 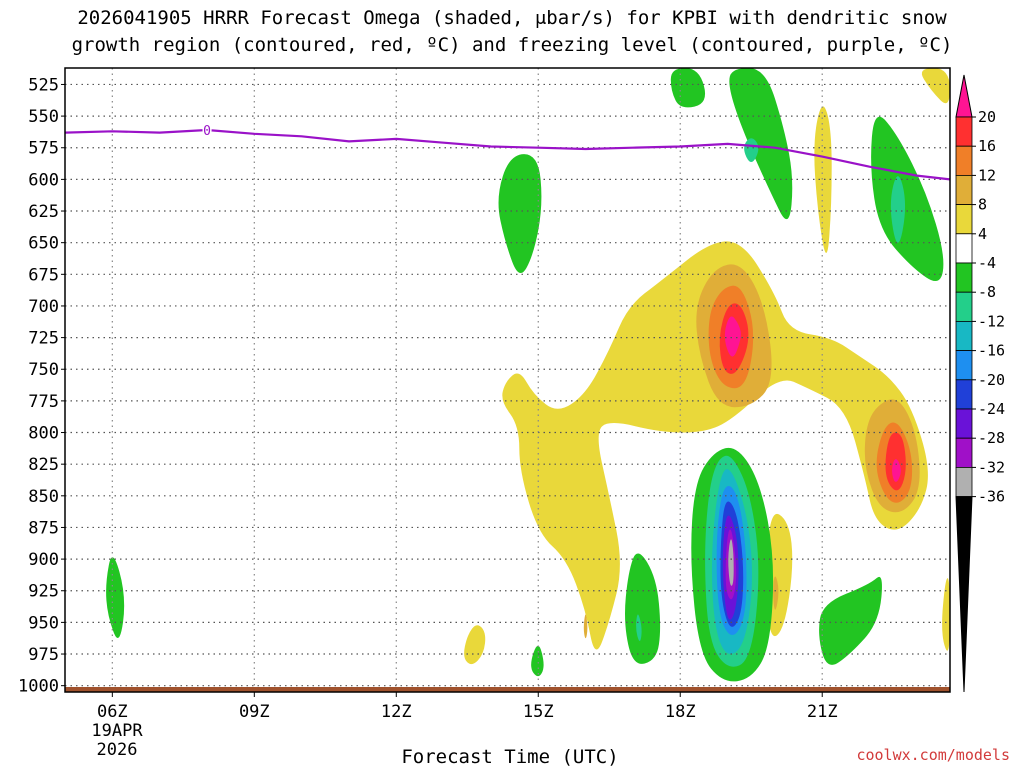 What do you see at coordinates (991, 321) in the screenshot?
I see `colorbar-label-7: -12` at bounding box center [991, 321].